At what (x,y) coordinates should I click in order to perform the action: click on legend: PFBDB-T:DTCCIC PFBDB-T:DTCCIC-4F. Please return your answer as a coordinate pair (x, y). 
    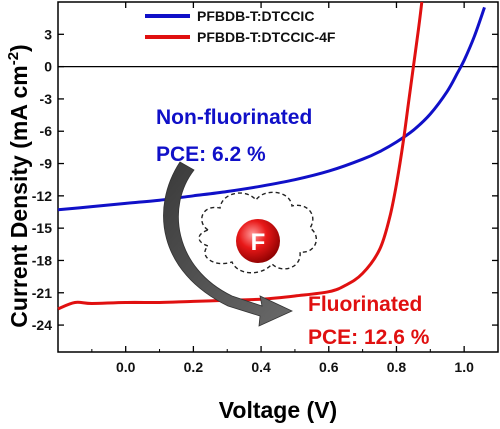
    Looking at the image, I should click on (240, 26).